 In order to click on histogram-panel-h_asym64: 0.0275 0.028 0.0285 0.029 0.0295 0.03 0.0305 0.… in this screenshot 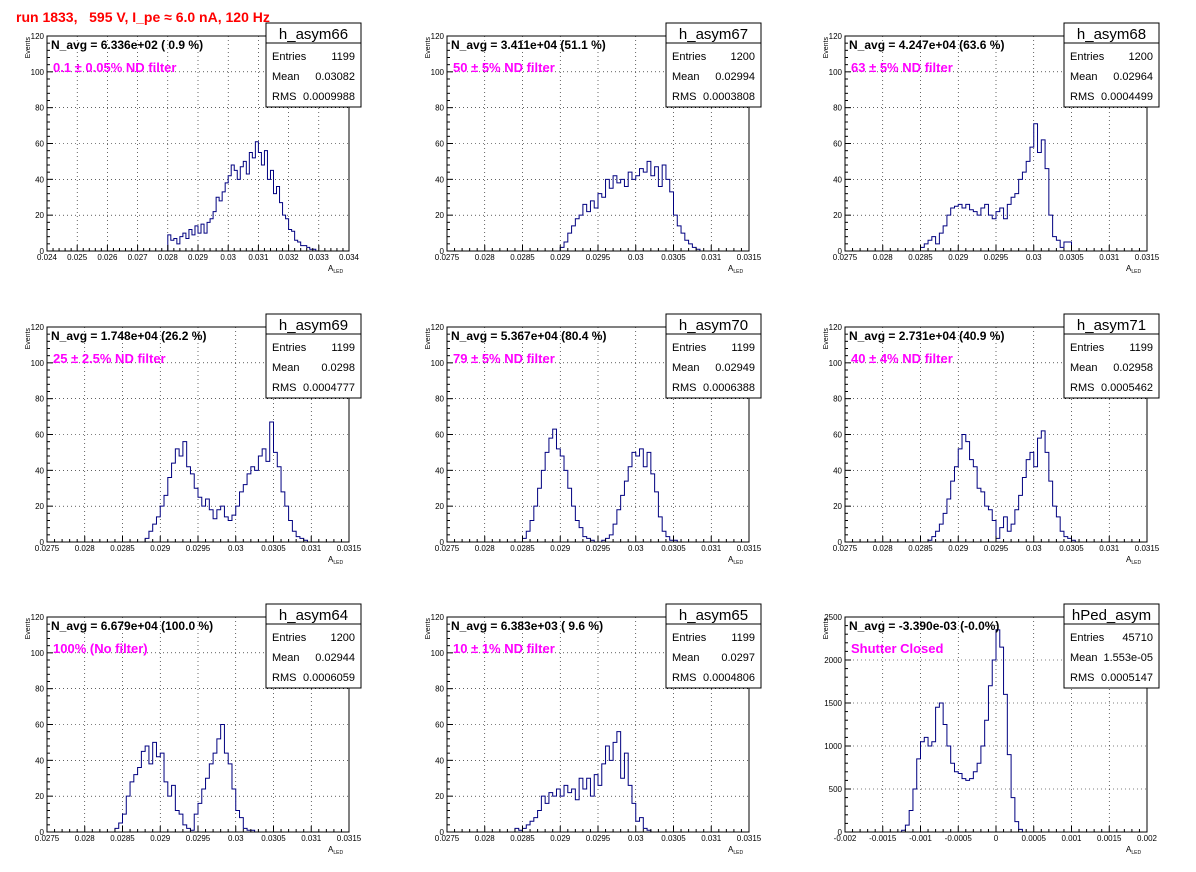, I will do `click(193, 729)`.